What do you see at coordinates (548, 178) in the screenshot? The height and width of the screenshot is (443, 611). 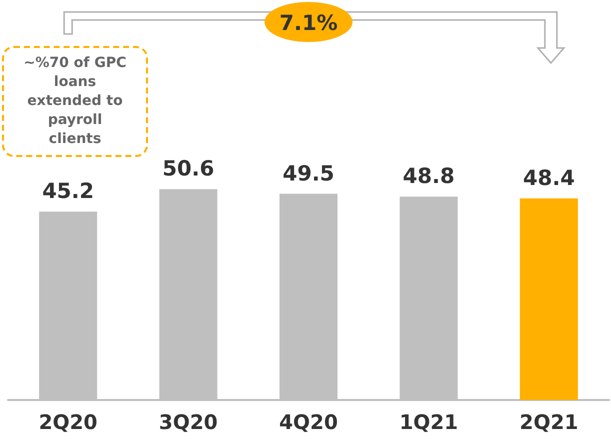 I see `data-label: 48.4` at bounding box center [548, 178].